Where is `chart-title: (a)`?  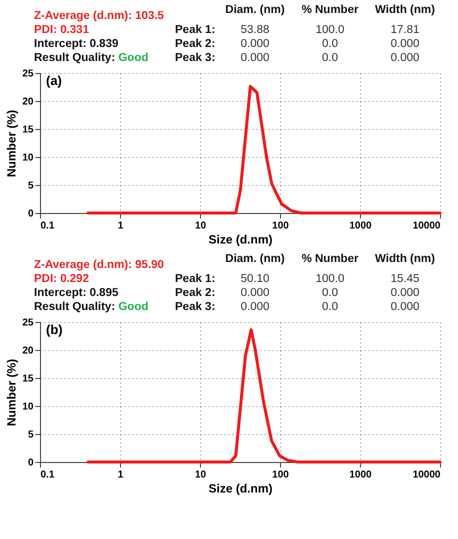 chart-title: (a) is located at coordinates (54, 80).